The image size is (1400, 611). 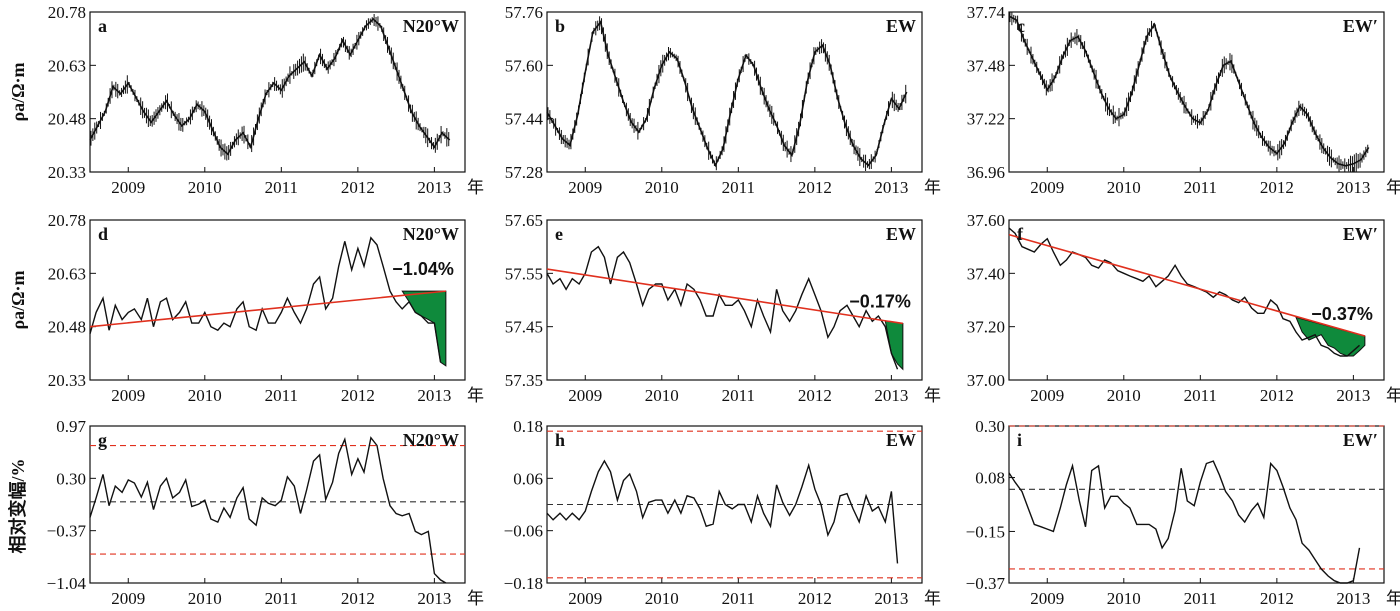 I want to click on xtick-label-a-4: 2013, so click(x=434, y=187).